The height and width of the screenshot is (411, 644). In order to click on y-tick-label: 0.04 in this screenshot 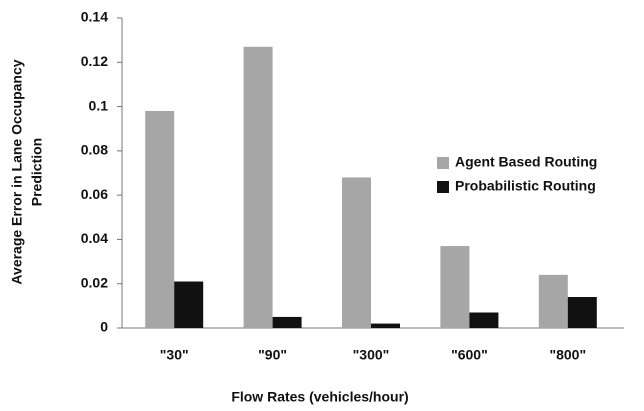, I will do `click(94, 238)`.